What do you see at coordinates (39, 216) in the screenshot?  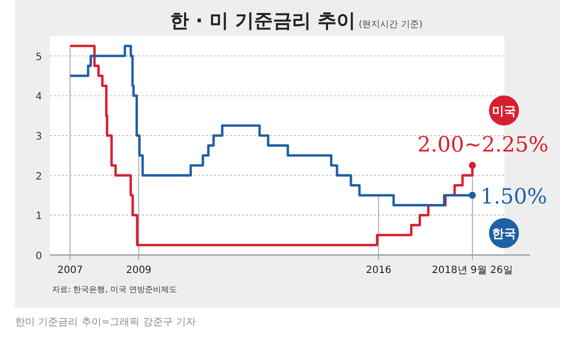 I see `y-tick-label: 1` at bounding box center [39, 216].